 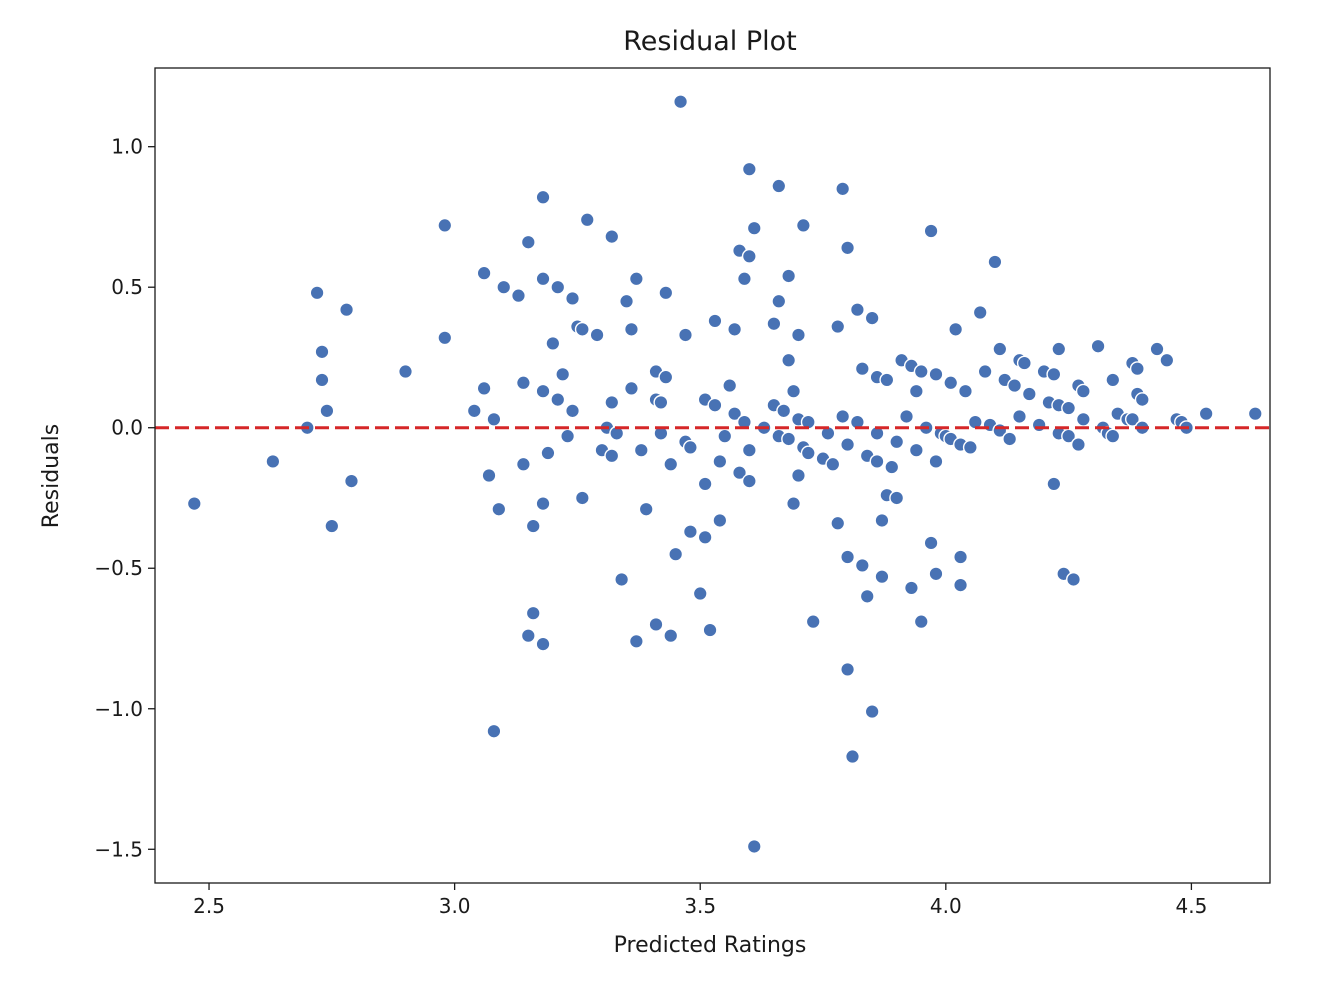 I want to click on y-tick-label: 0.0, so click(x=127, y=428).